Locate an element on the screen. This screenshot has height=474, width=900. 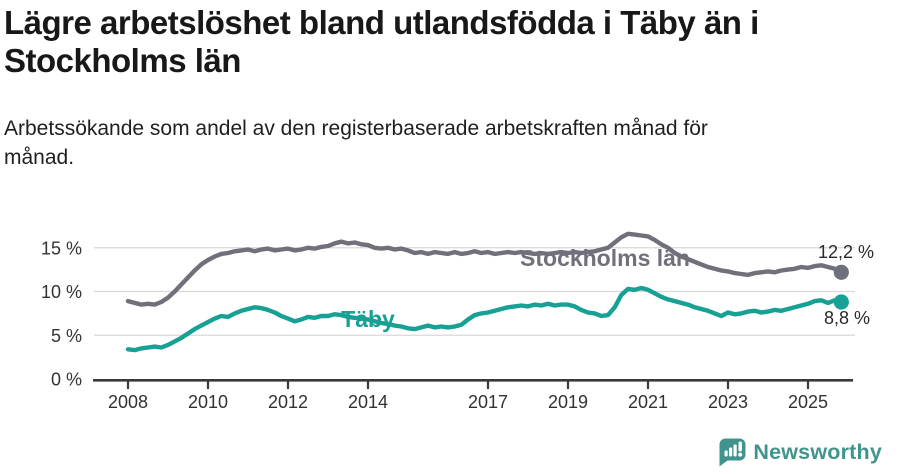
series-label-taby: Täby is located at coordinates (368, 319).